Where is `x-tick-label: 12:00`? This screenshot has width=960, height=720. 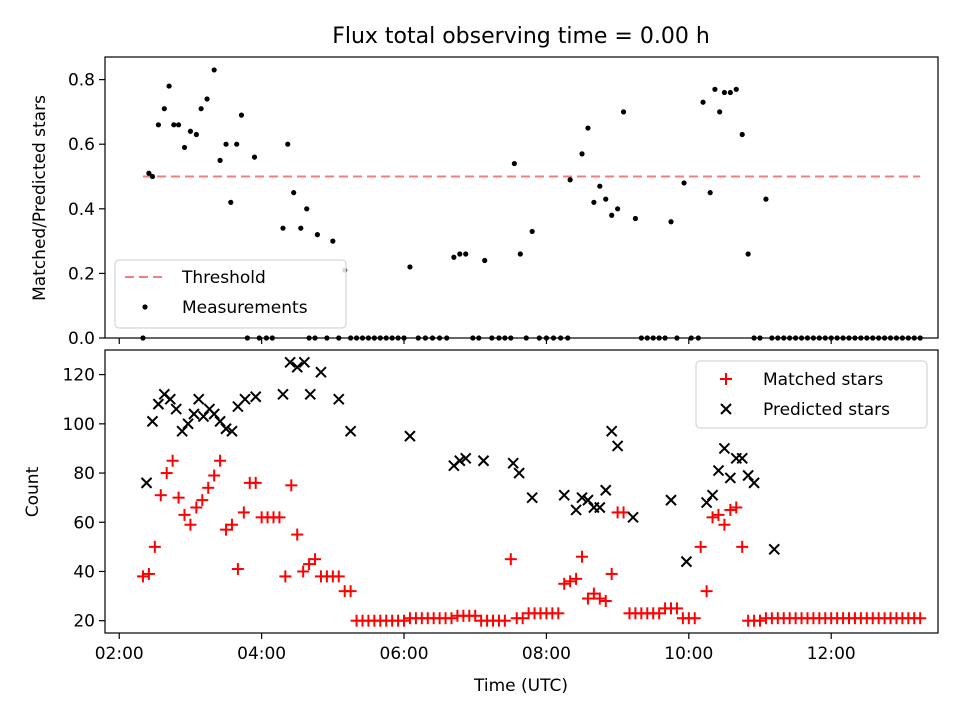 x-tick-label: 12:00 is located at coordinates (831, 654).